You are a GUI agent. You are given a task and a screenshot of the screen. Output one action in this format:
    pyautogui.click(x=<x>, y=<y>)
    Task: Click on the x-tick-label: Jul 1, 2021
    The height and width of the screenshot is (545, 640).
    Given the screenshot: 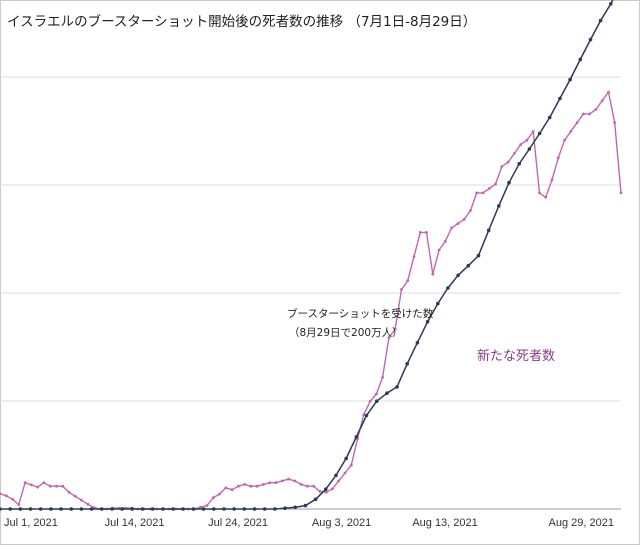 What is the action you would take?
    pyautogui.click(x=31, y=523)
    